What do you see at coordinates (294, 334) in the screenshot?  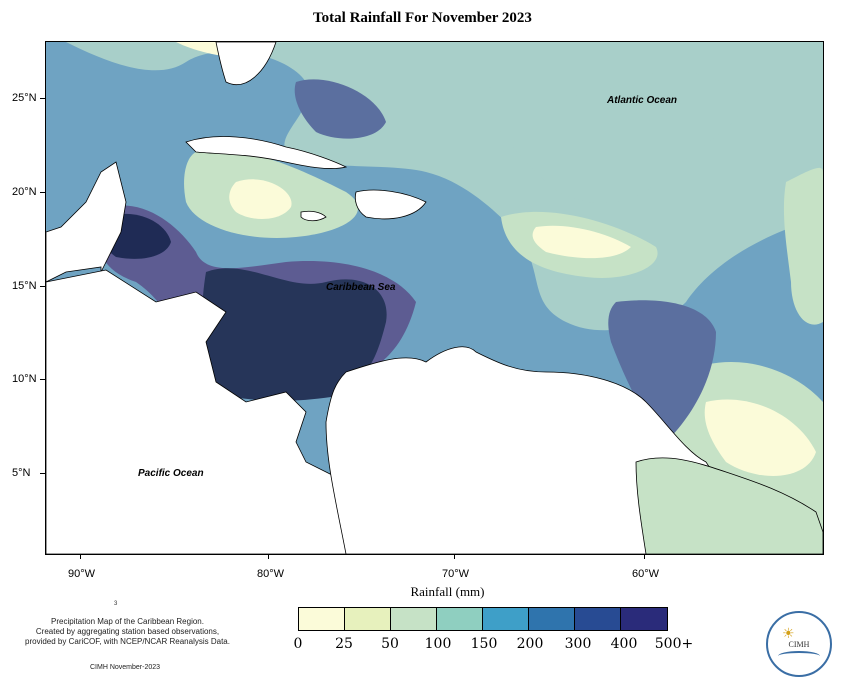 I see `field-zone-500b` at bounding box center [294, 334].